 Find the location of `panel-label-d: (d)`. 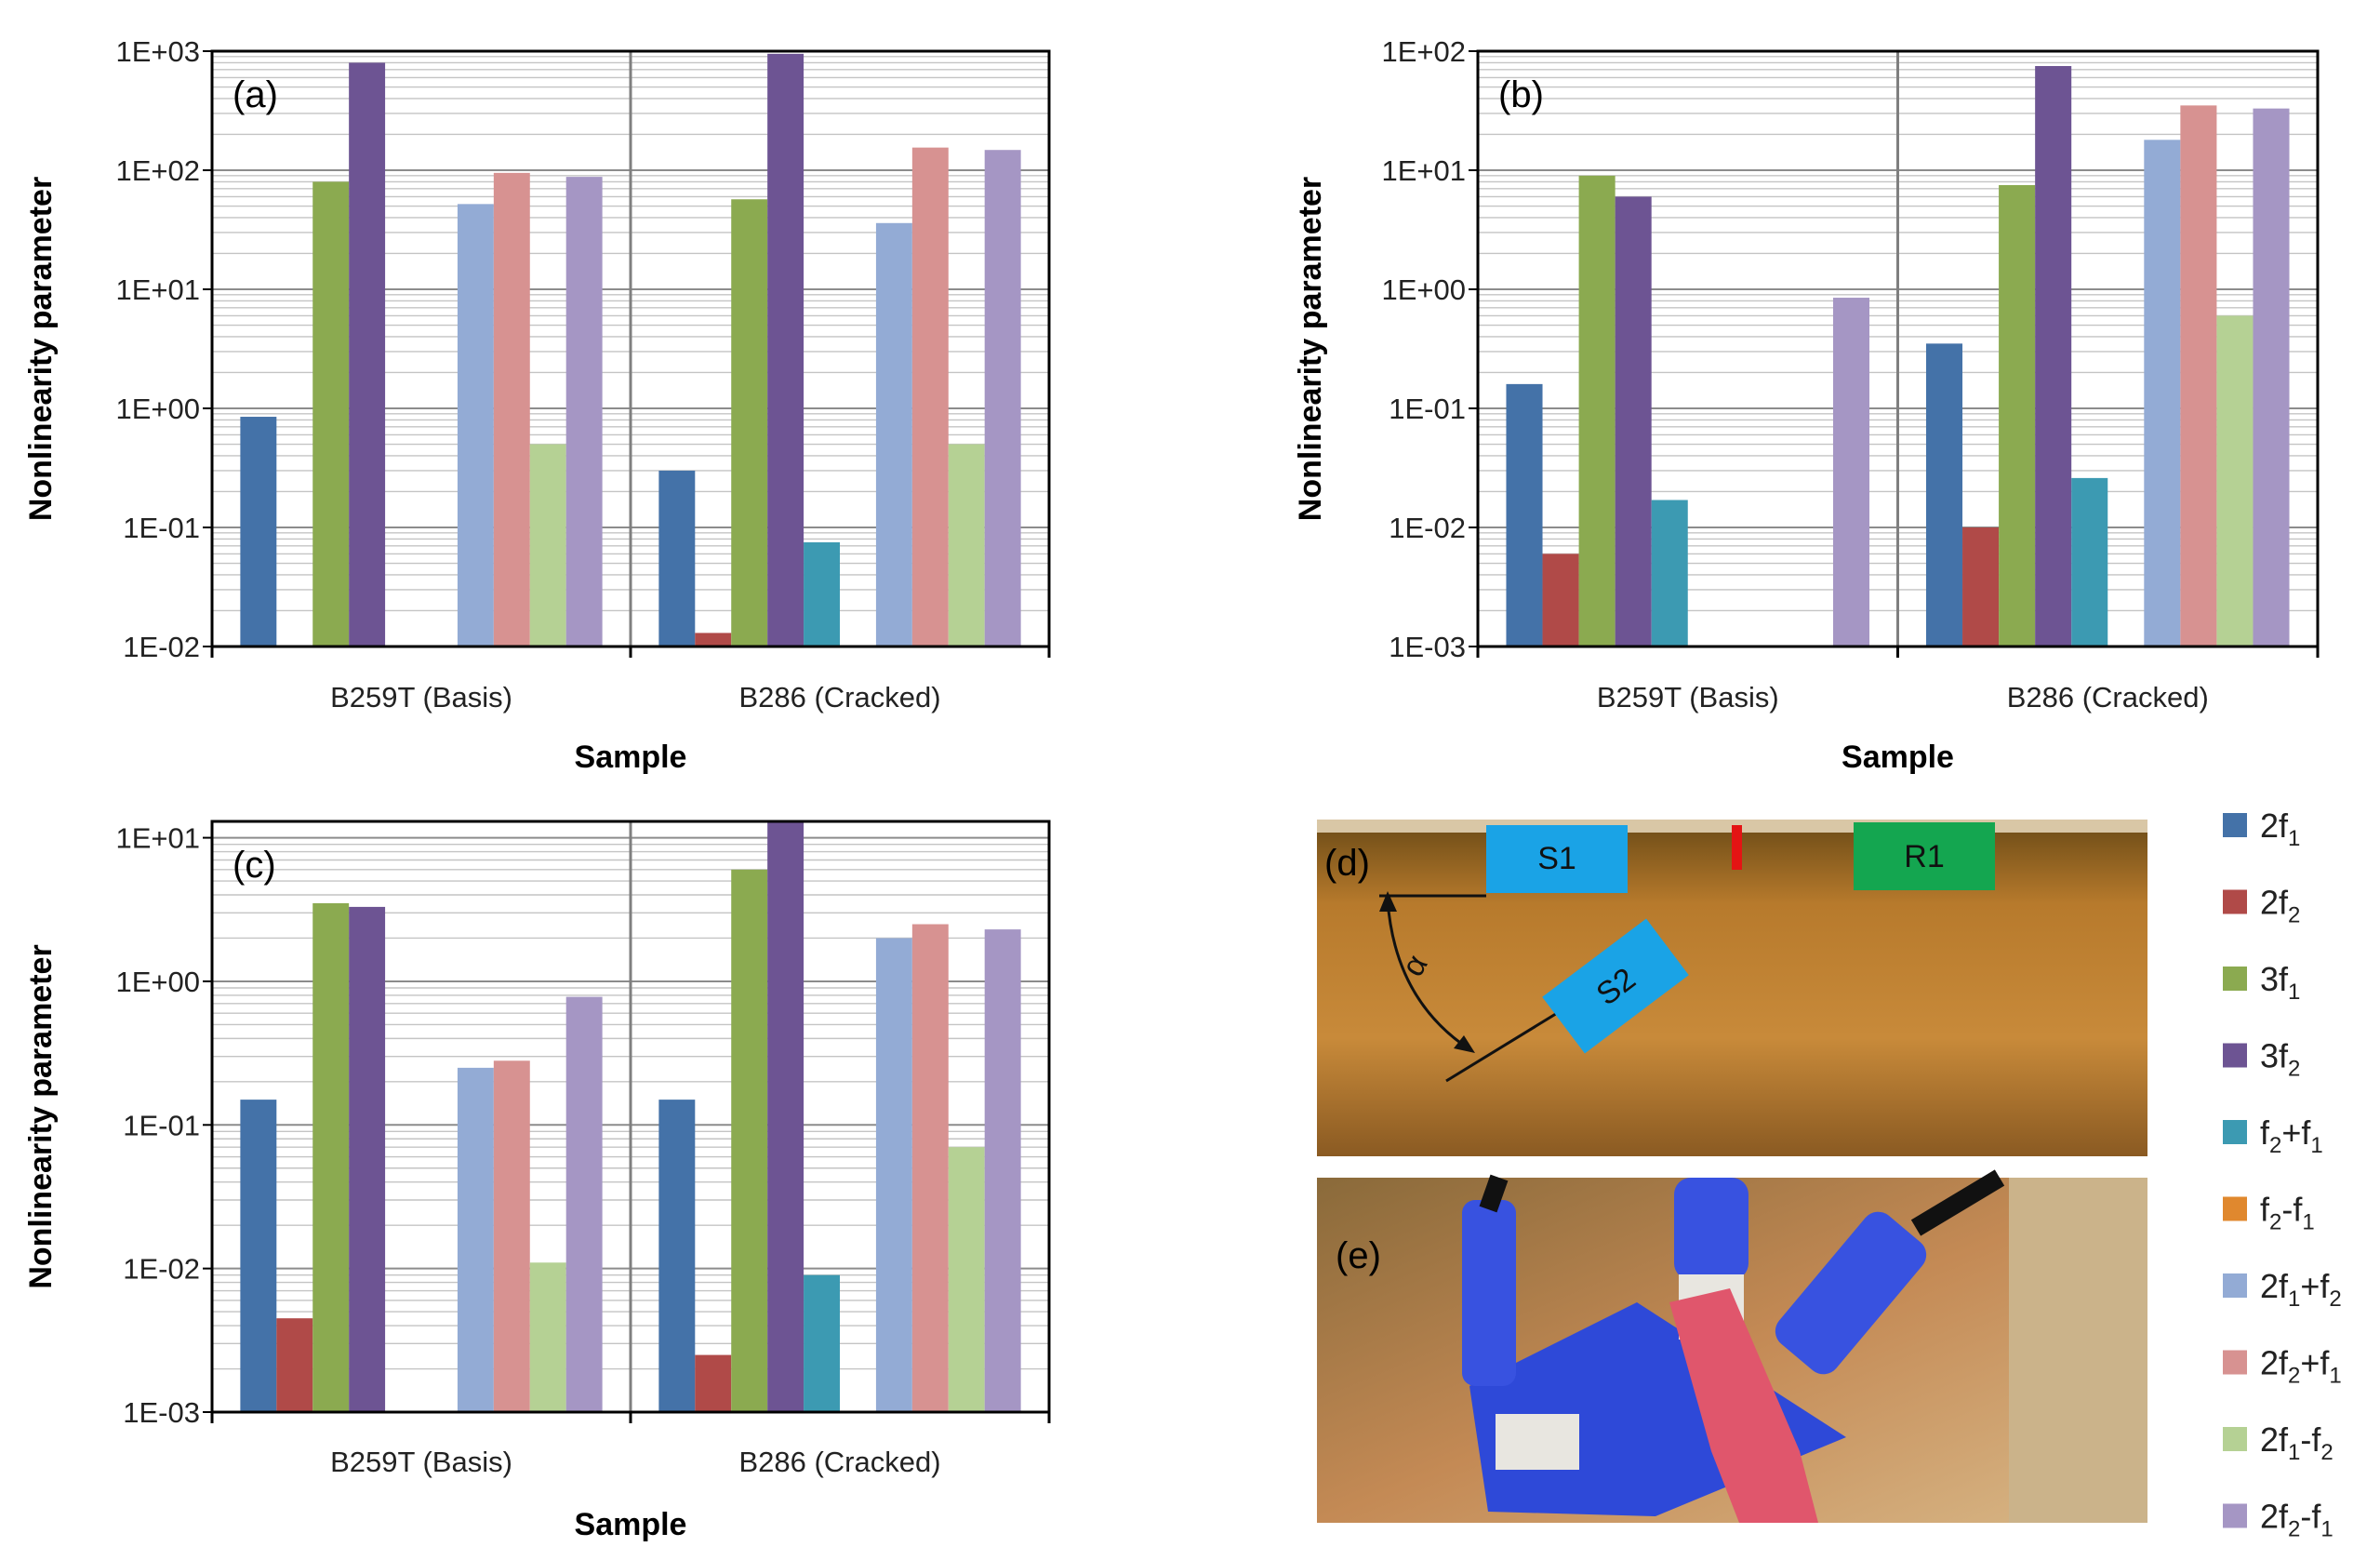

panel-label-d: (d) is located at coordinates (1347, 863).